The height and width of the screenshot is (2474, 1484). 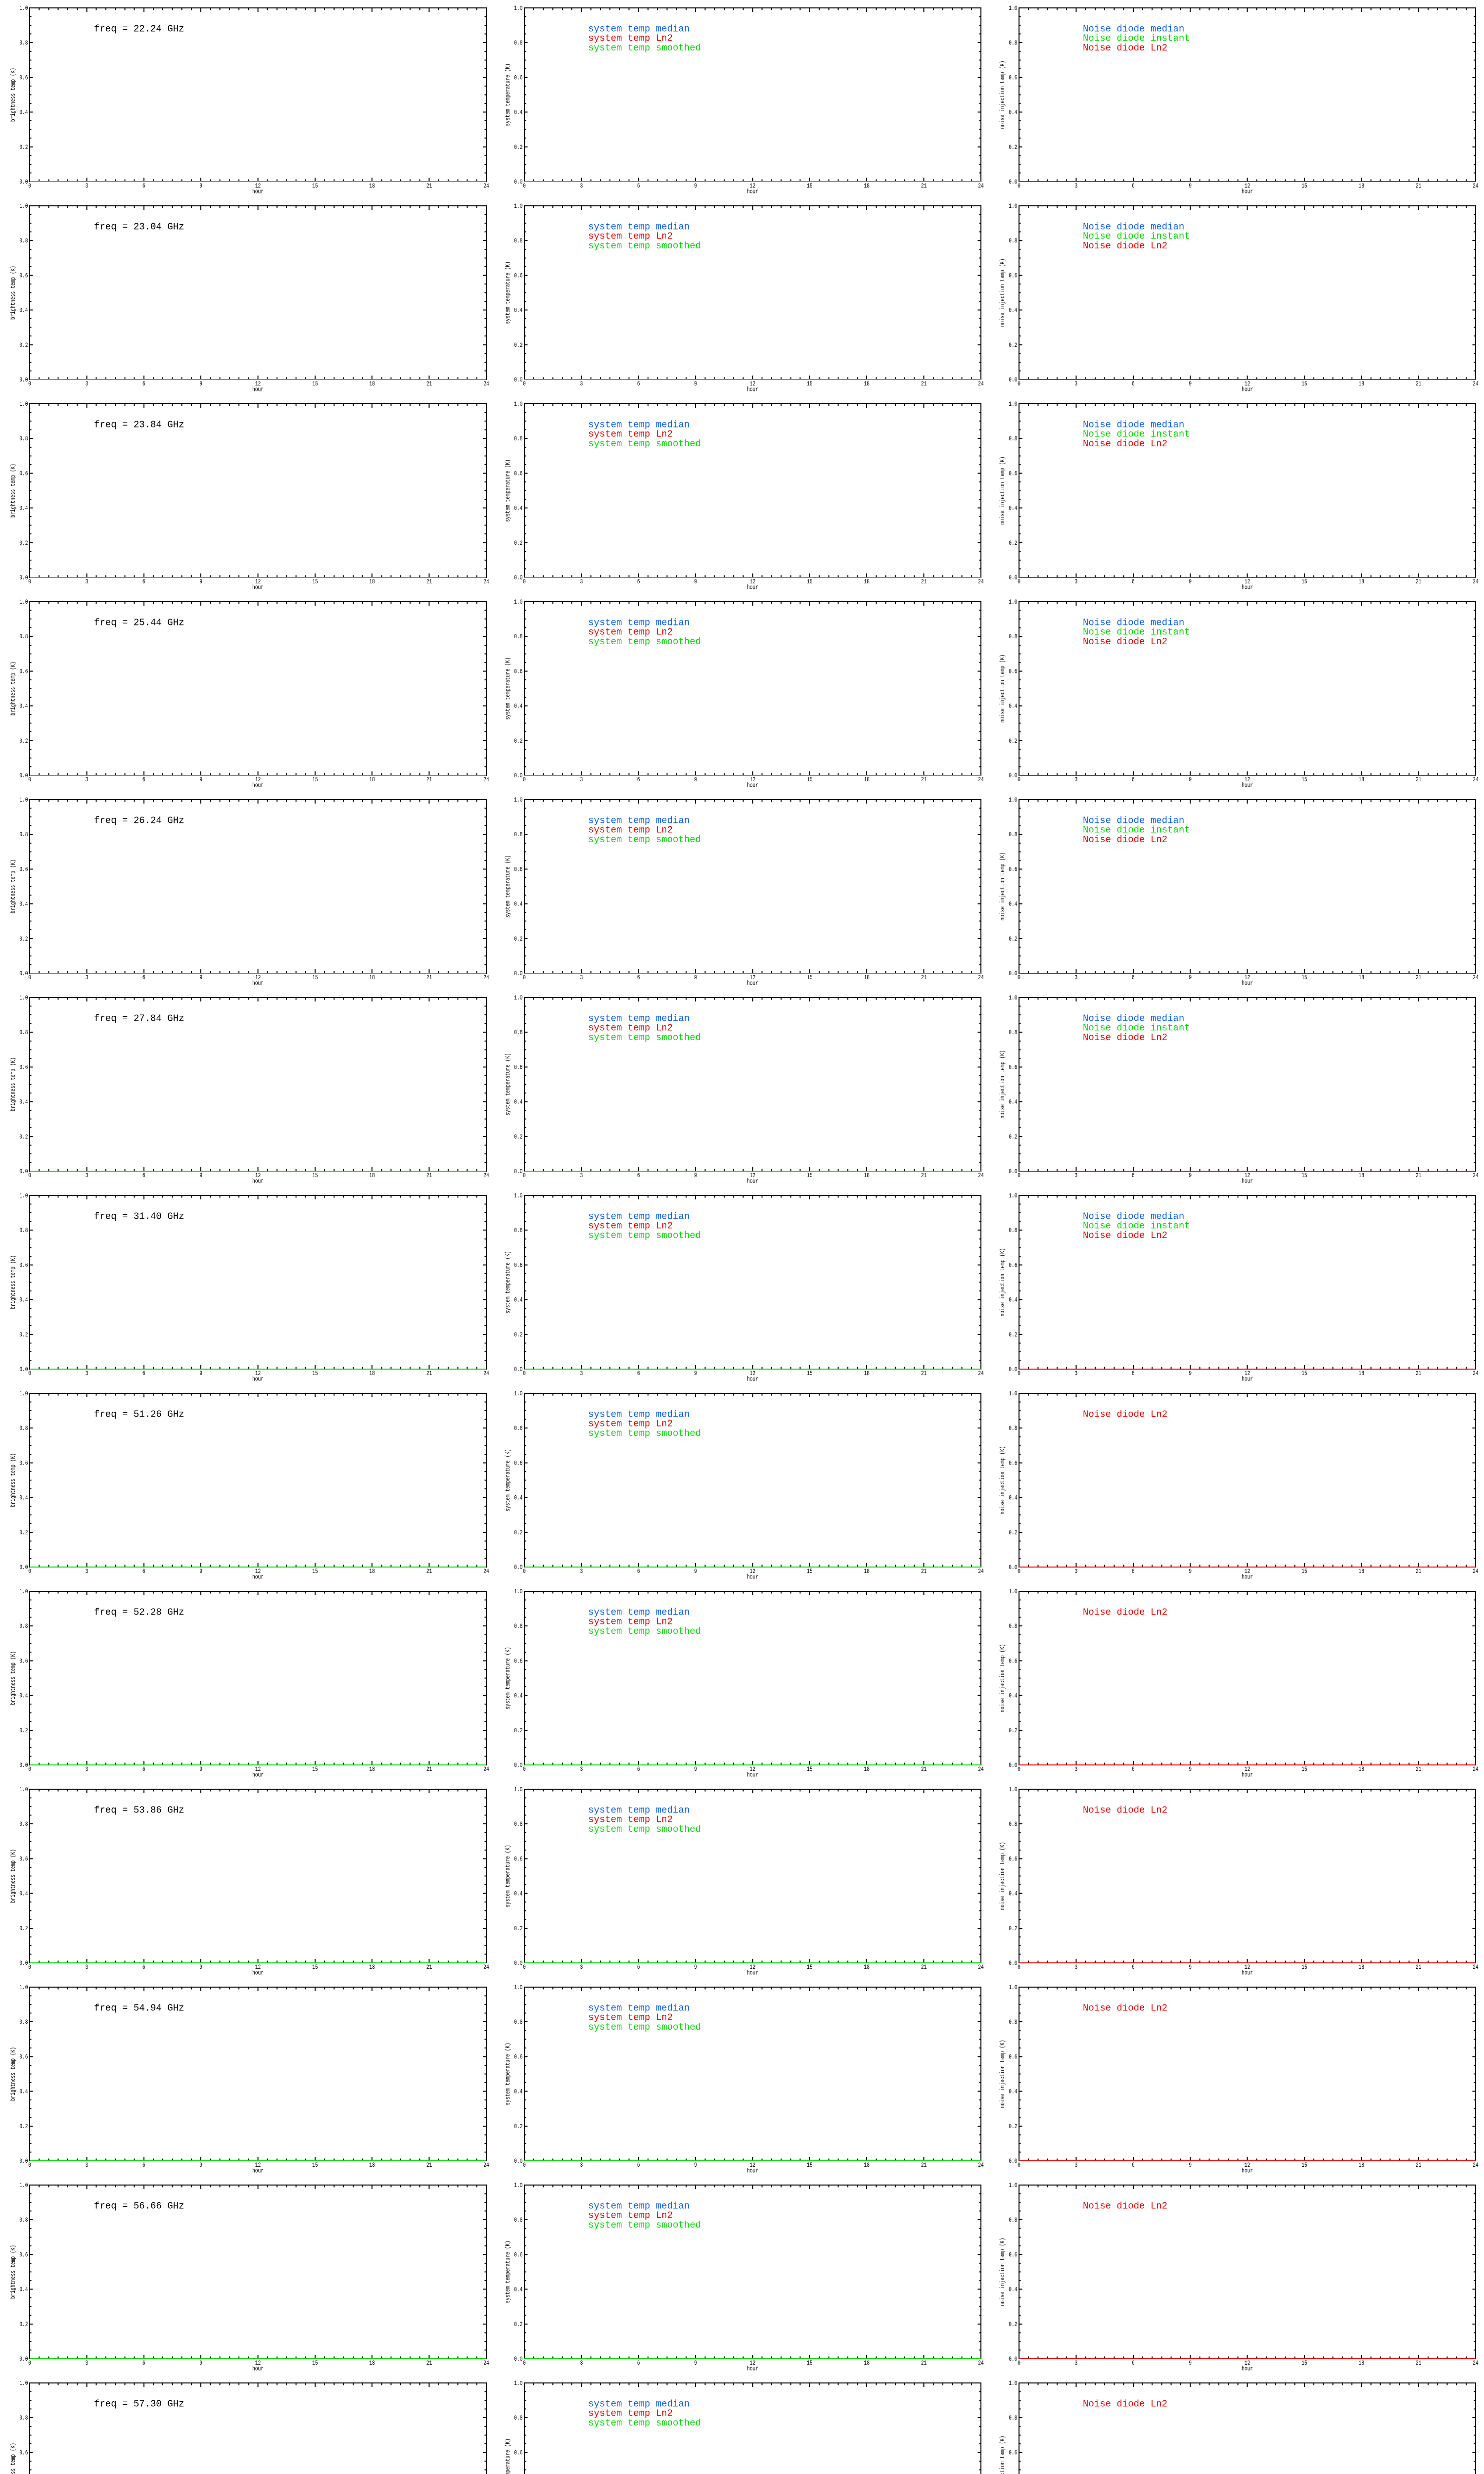 I want to click on svg-text: freq = 56.66 GHz, so click(x=139, y=2207).